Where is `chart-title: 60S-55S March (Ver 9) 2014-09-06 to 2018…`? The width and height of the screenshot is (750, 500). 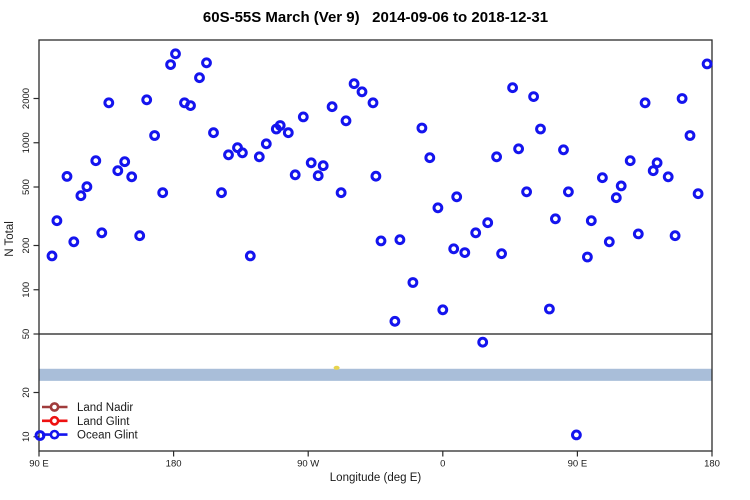
chart-title: 60S-55S March (Ver 9) 2014-09-06 to 2018… is located at coordinates (375, 17).